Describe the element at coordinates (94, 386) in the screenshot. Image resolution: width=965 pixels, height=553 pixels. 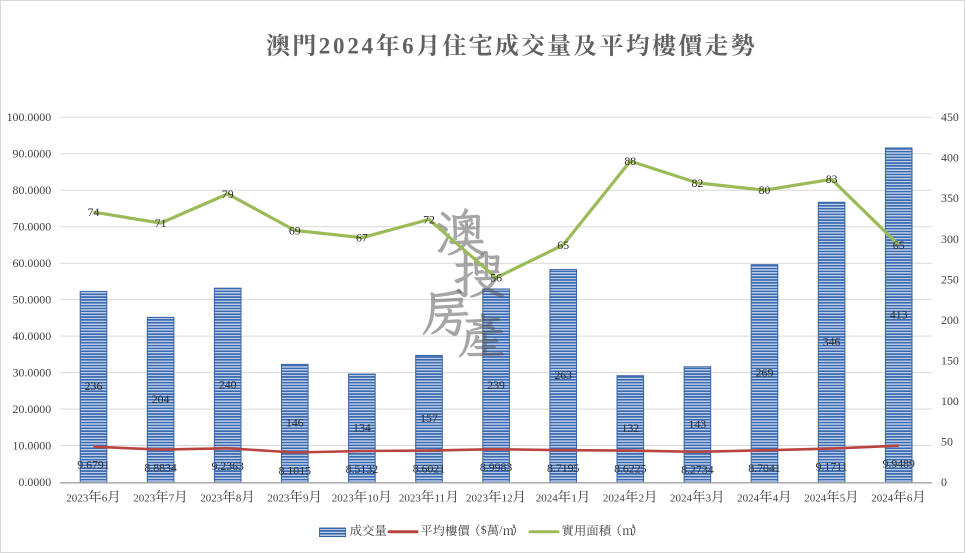
I see `svg-text: 236` at that location.